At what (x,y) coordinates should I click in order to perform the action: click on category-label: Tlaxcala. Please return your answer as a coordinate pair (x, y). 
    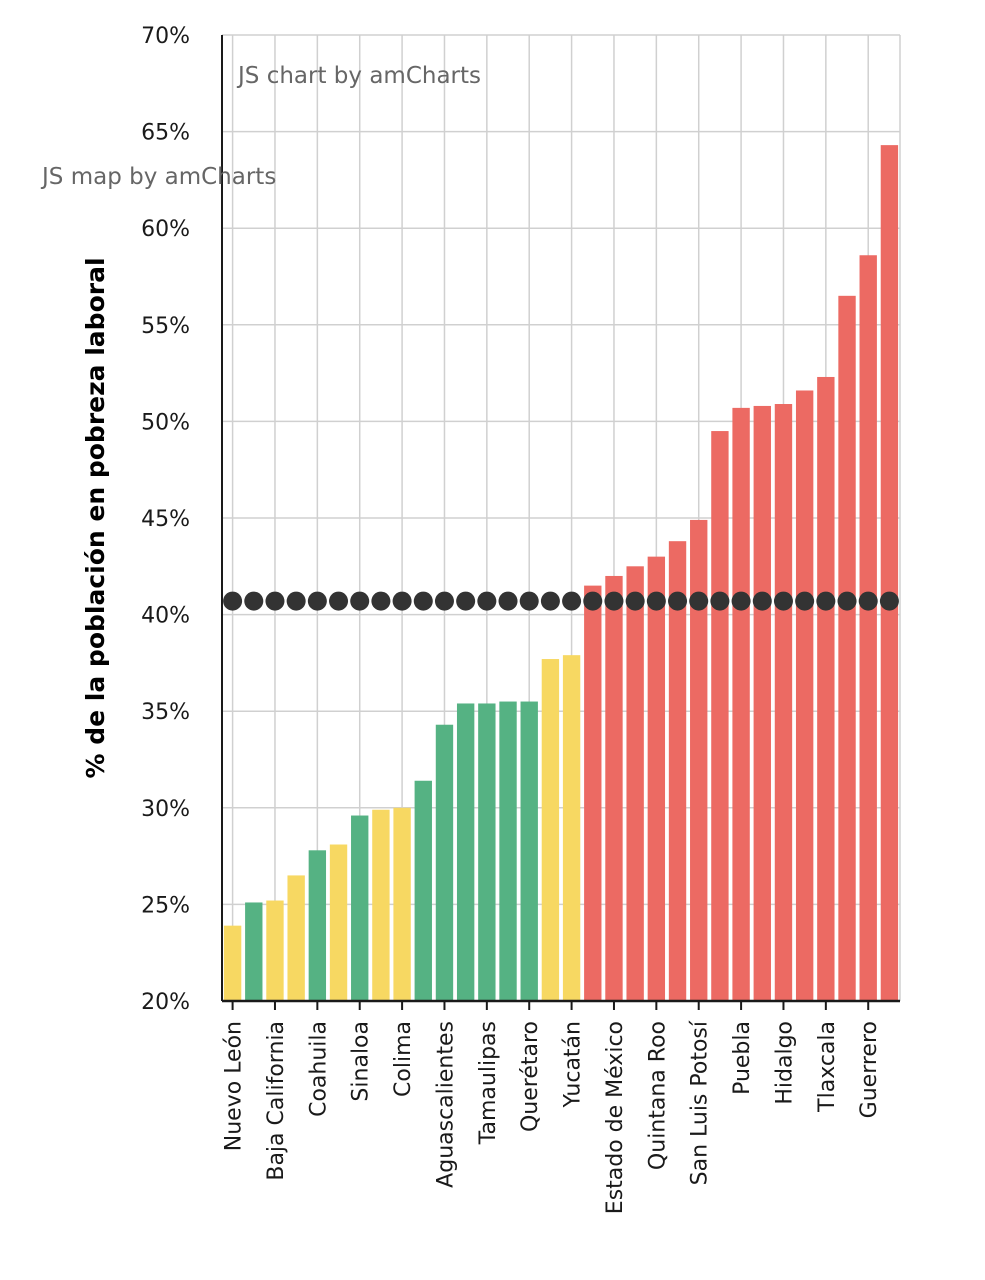
    Looking at the image, I should click on (827, 1067).